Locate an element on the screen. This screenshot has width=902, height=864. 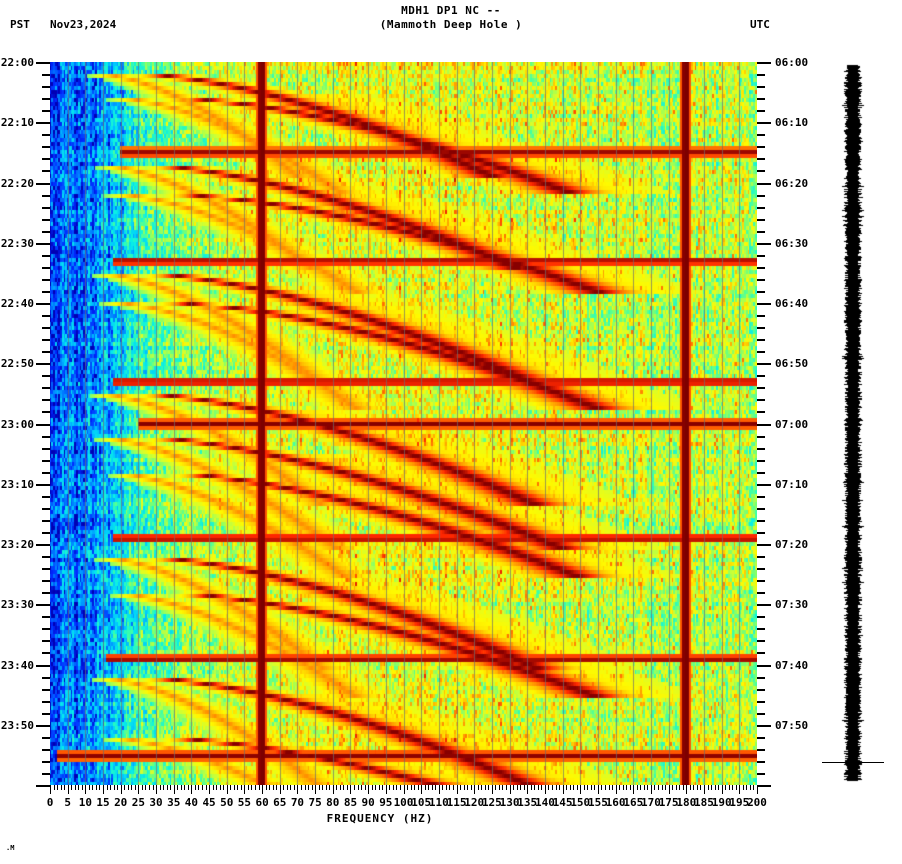
trace-time-marker is located at coordinates (853, 762).